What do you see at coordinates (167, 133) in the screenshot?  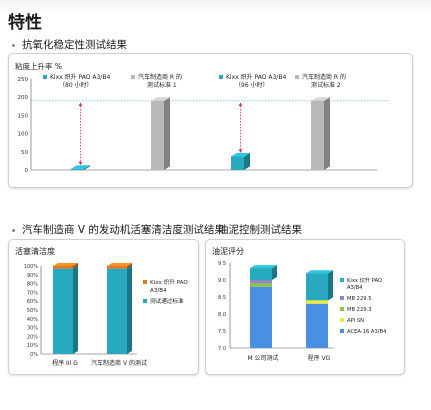 I see `bar-2-side` at bounding box center [167, 133].